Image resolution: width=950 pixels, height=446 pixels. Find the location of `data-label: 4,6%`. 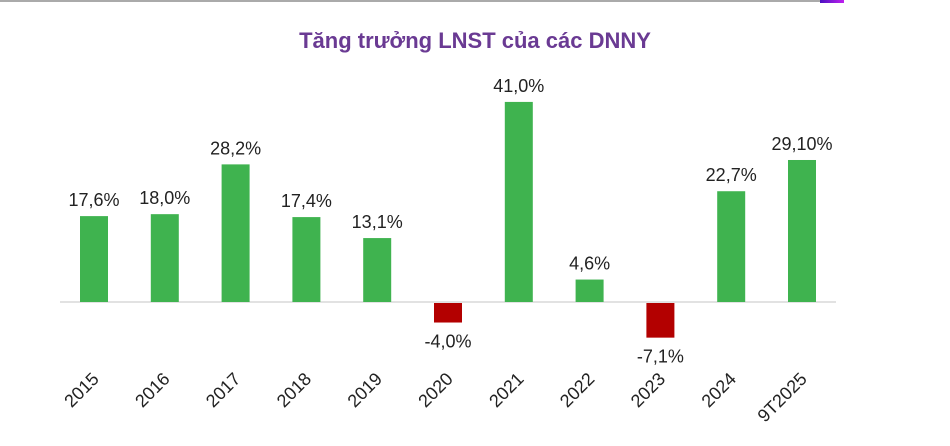

data-label: 4,6% is located at coordinates (589, 264).